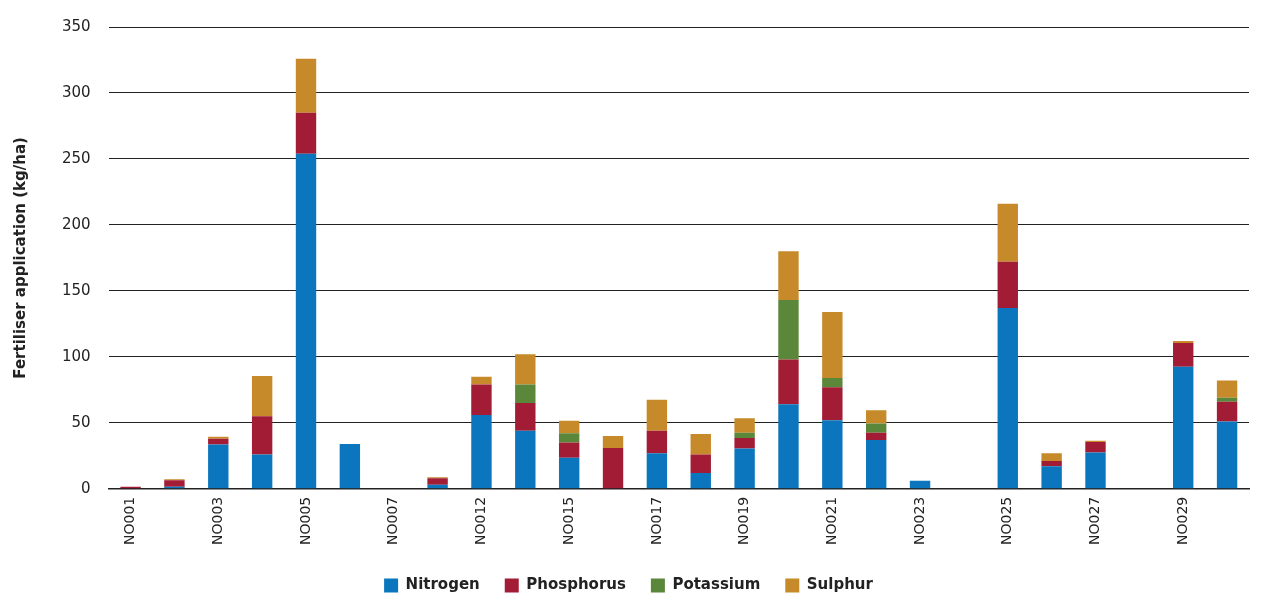  What do you see at coordinates (918, 520) in the screenshot?
I see `x-tick-label: NO023` at bounding box center [918, 520].